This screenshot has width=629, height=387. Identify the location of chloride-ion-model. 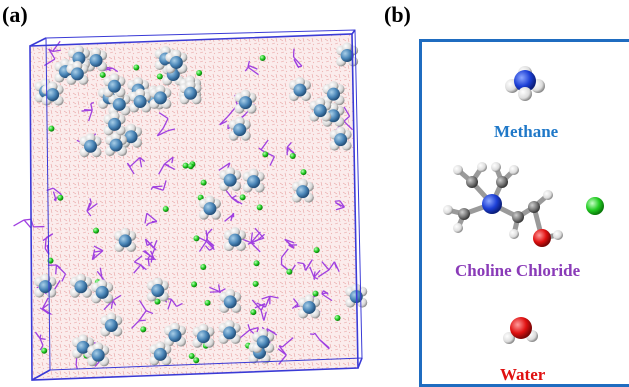
(595, 206).